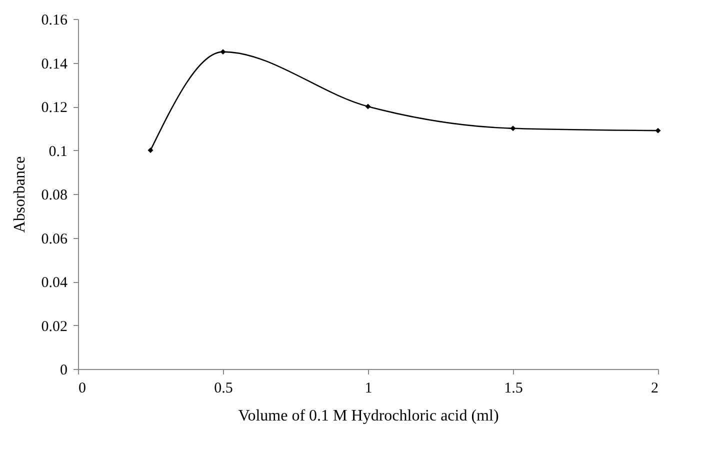 This screenshot has height=449, width=717. What do you see at coordinates (58, 152) in the screenshot?
I see `y-tick-label: 0.1` at bounding box center [58, 152].